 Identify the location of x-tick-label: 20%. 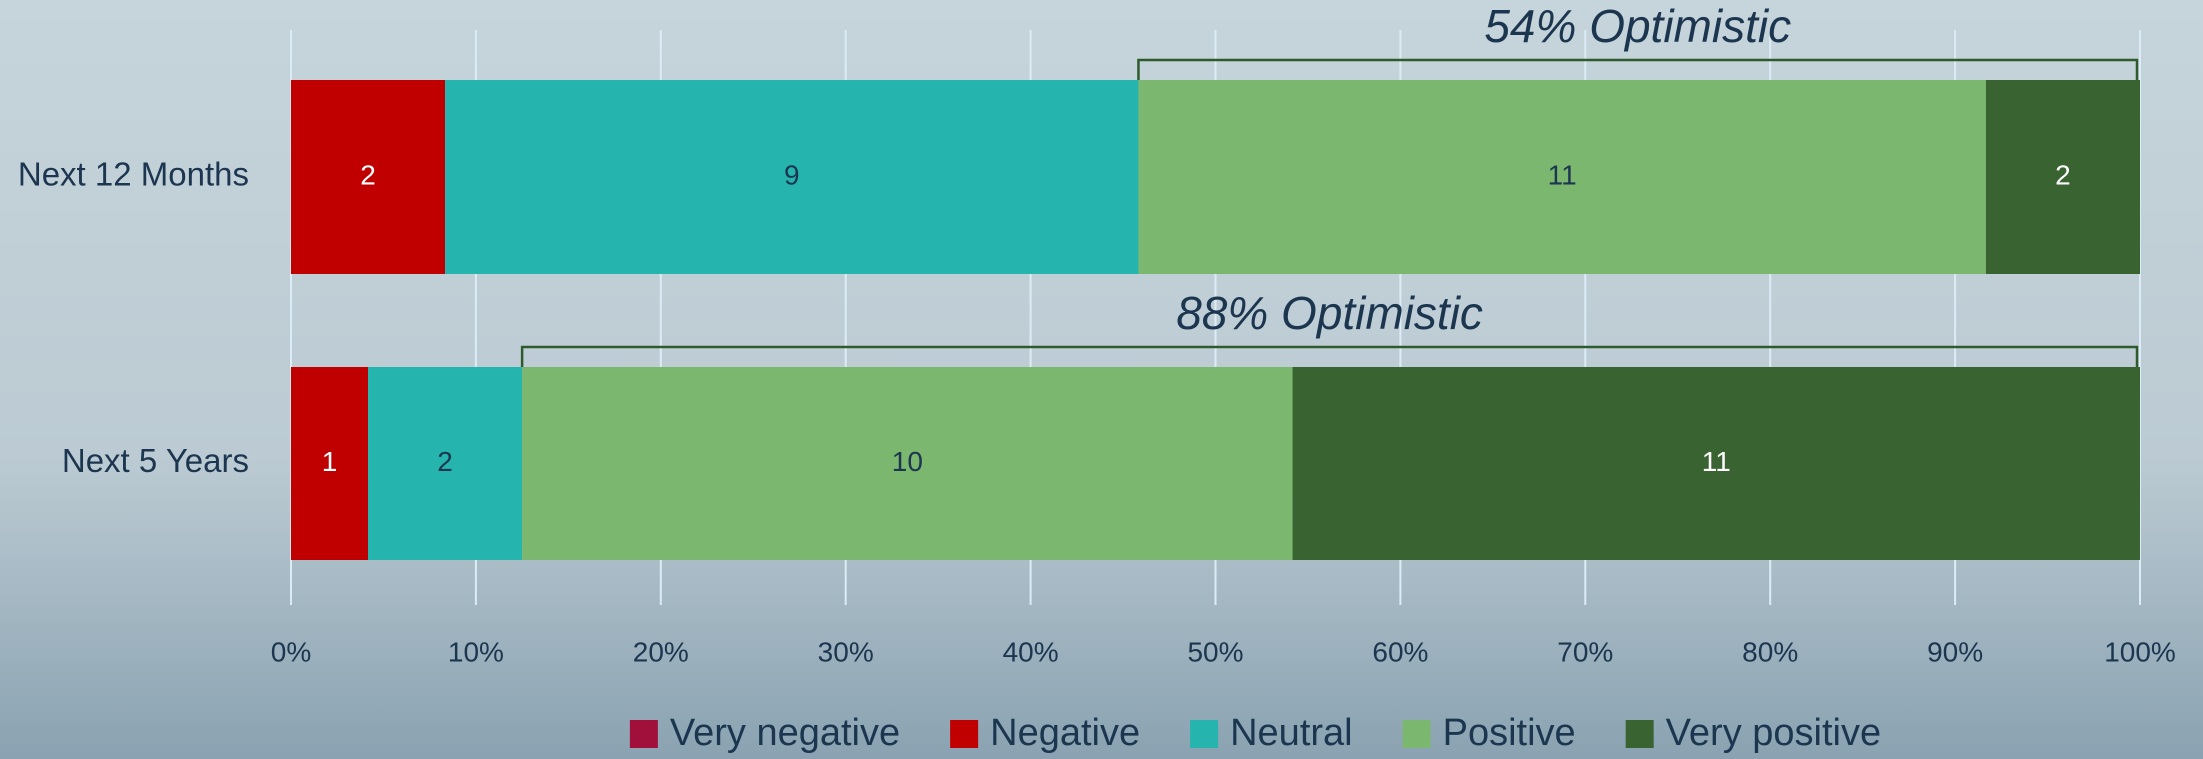
(661, 651).